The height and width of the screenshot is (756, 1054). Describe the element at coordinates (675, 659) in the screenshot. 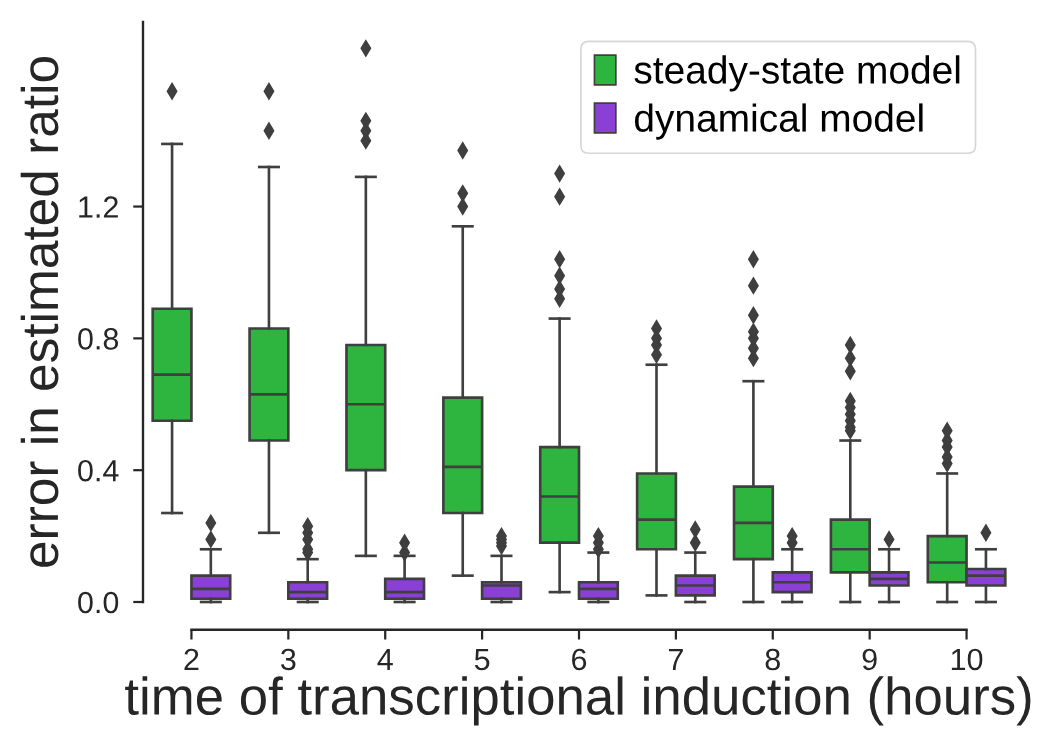

I see `x-tick-label: 7` at that location.